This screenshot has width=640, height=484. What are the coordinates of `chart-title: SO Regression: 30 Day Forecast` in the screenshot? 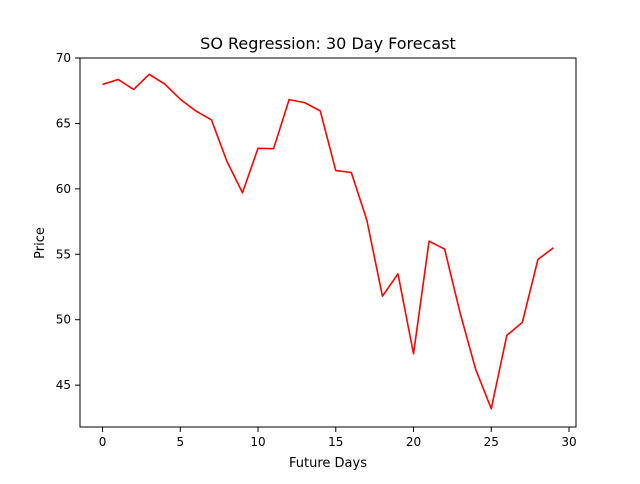 It's located at (328, 43).